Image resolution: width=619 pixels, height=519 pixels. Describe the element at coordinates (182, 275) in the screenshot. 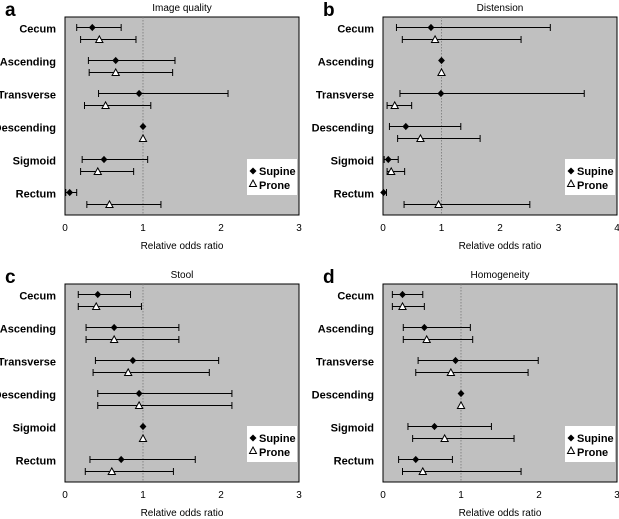

I see `panel-title: Stool` at that location.